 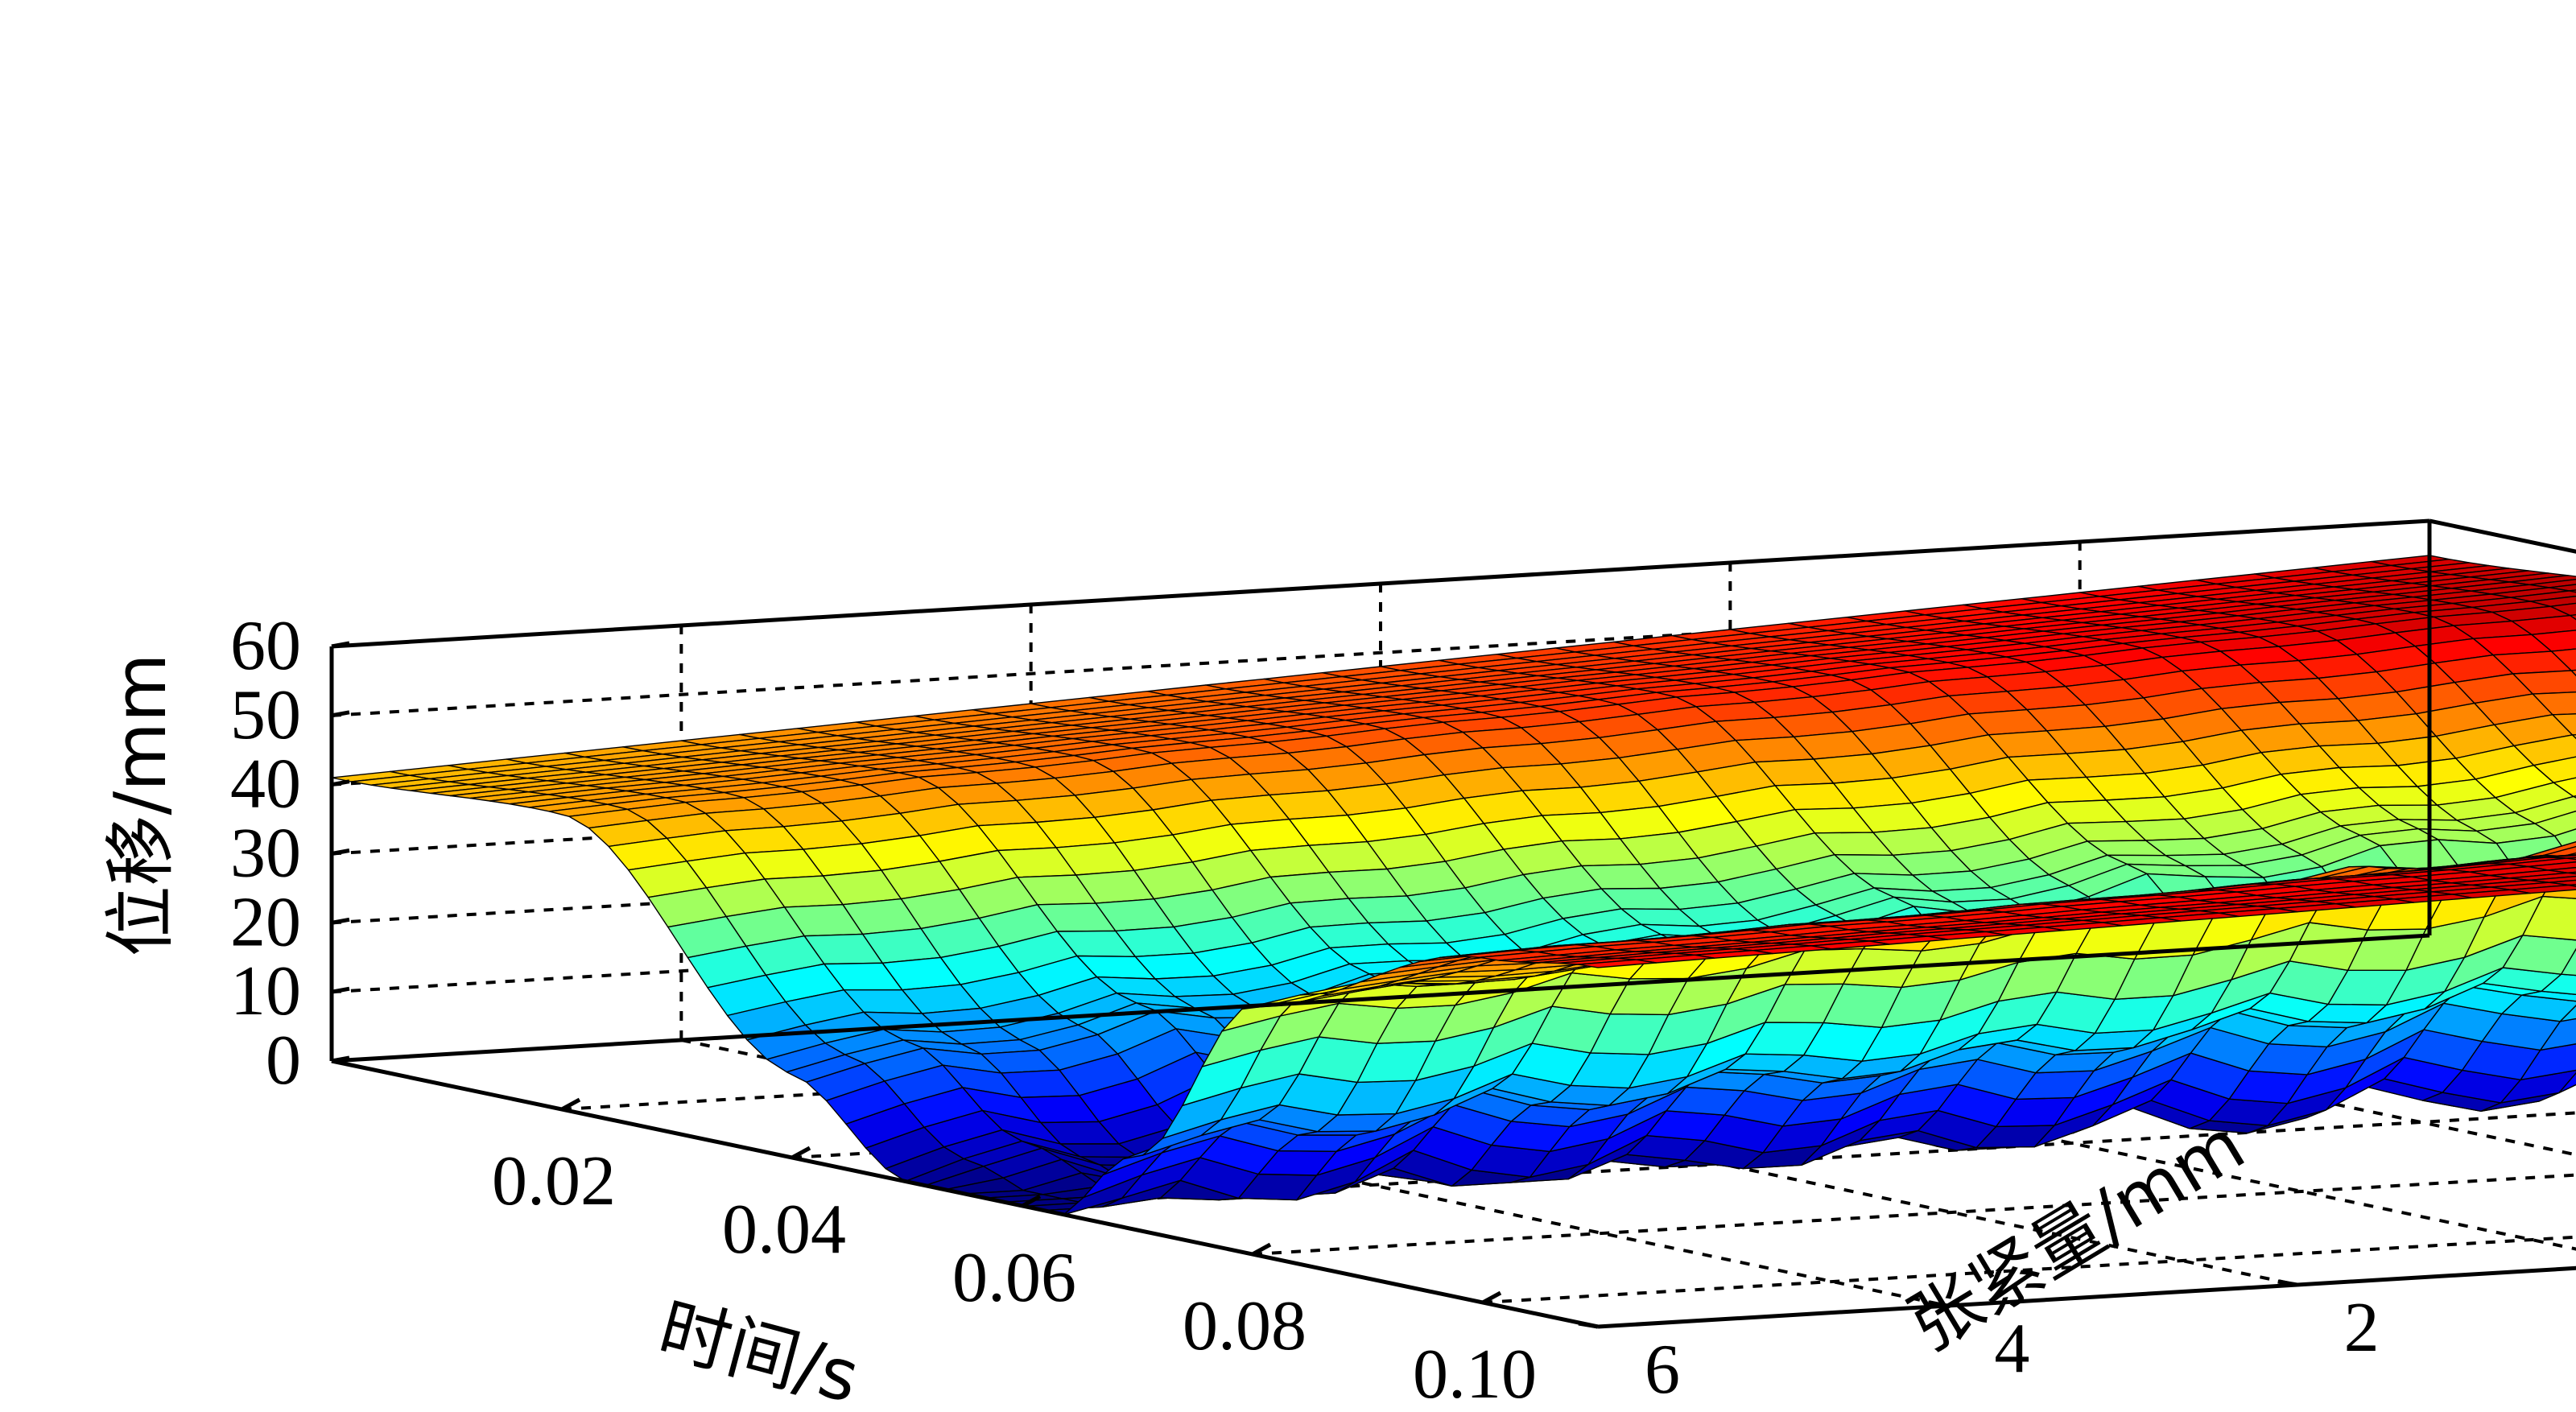 I want to click on x-tick-label: 0.08, so click(x=1245, y=1326).